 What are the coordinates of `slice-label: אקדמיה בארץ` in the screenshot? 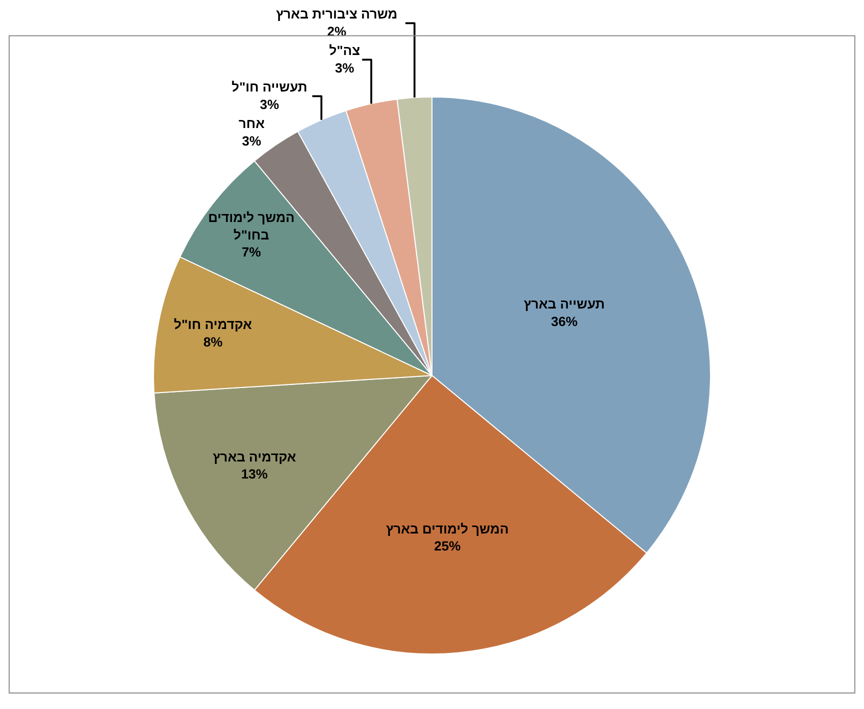 It's located at (254, 456).